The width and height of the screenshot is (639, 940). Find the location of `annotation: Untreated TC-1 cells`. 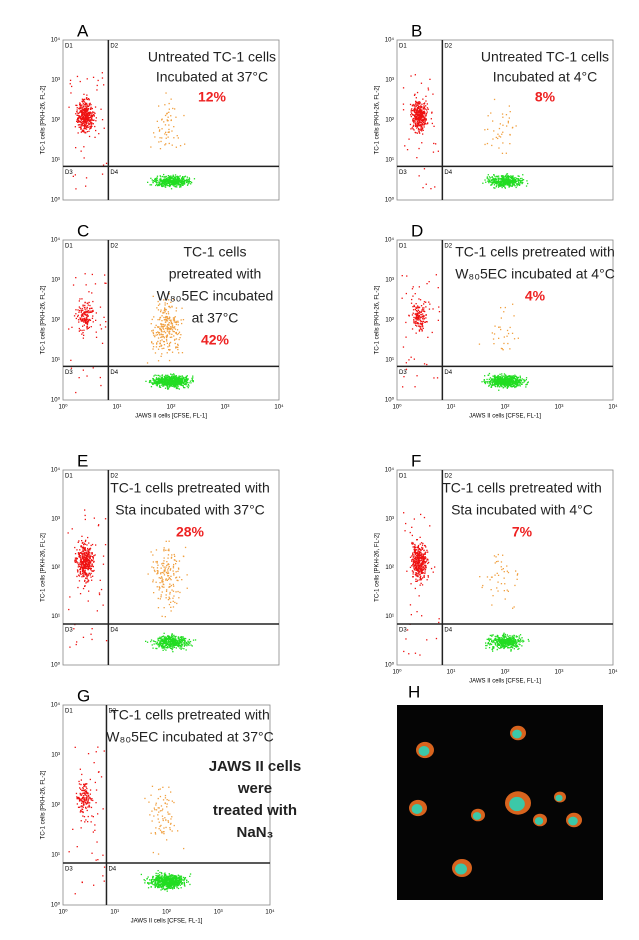

annotation: Untreated TC-1 cells is located at coordinates (545, 57).